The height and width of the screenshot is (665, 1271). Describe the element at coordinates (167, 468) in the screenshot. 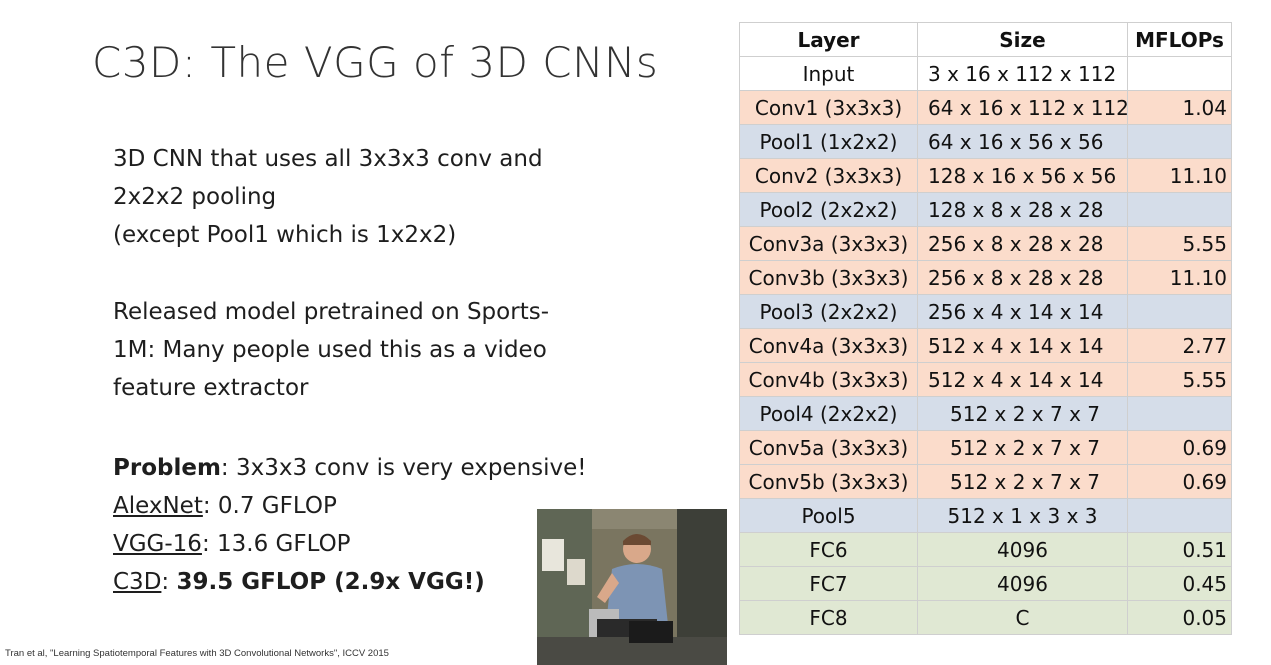

I see `problem-label: Problem` at that location.